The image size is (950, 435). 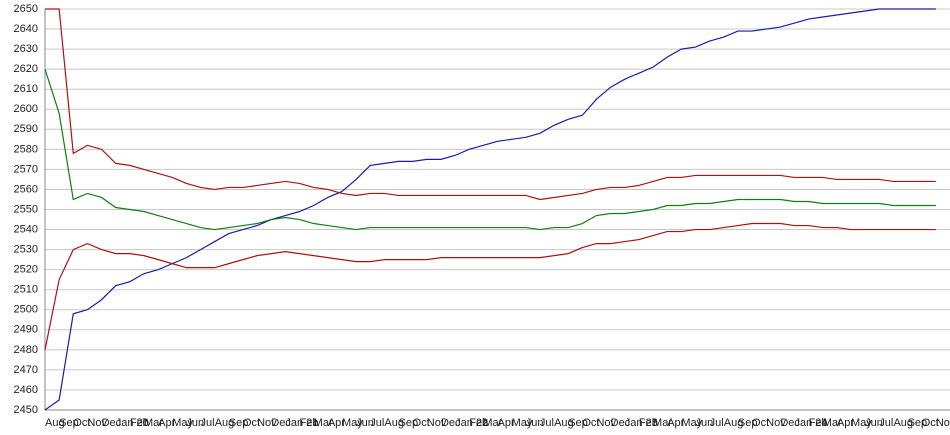 What do you see at coordinates (26, 89) in the screenshot?
I see `y-tick-label: 2610` at bounding box center [26, 89].